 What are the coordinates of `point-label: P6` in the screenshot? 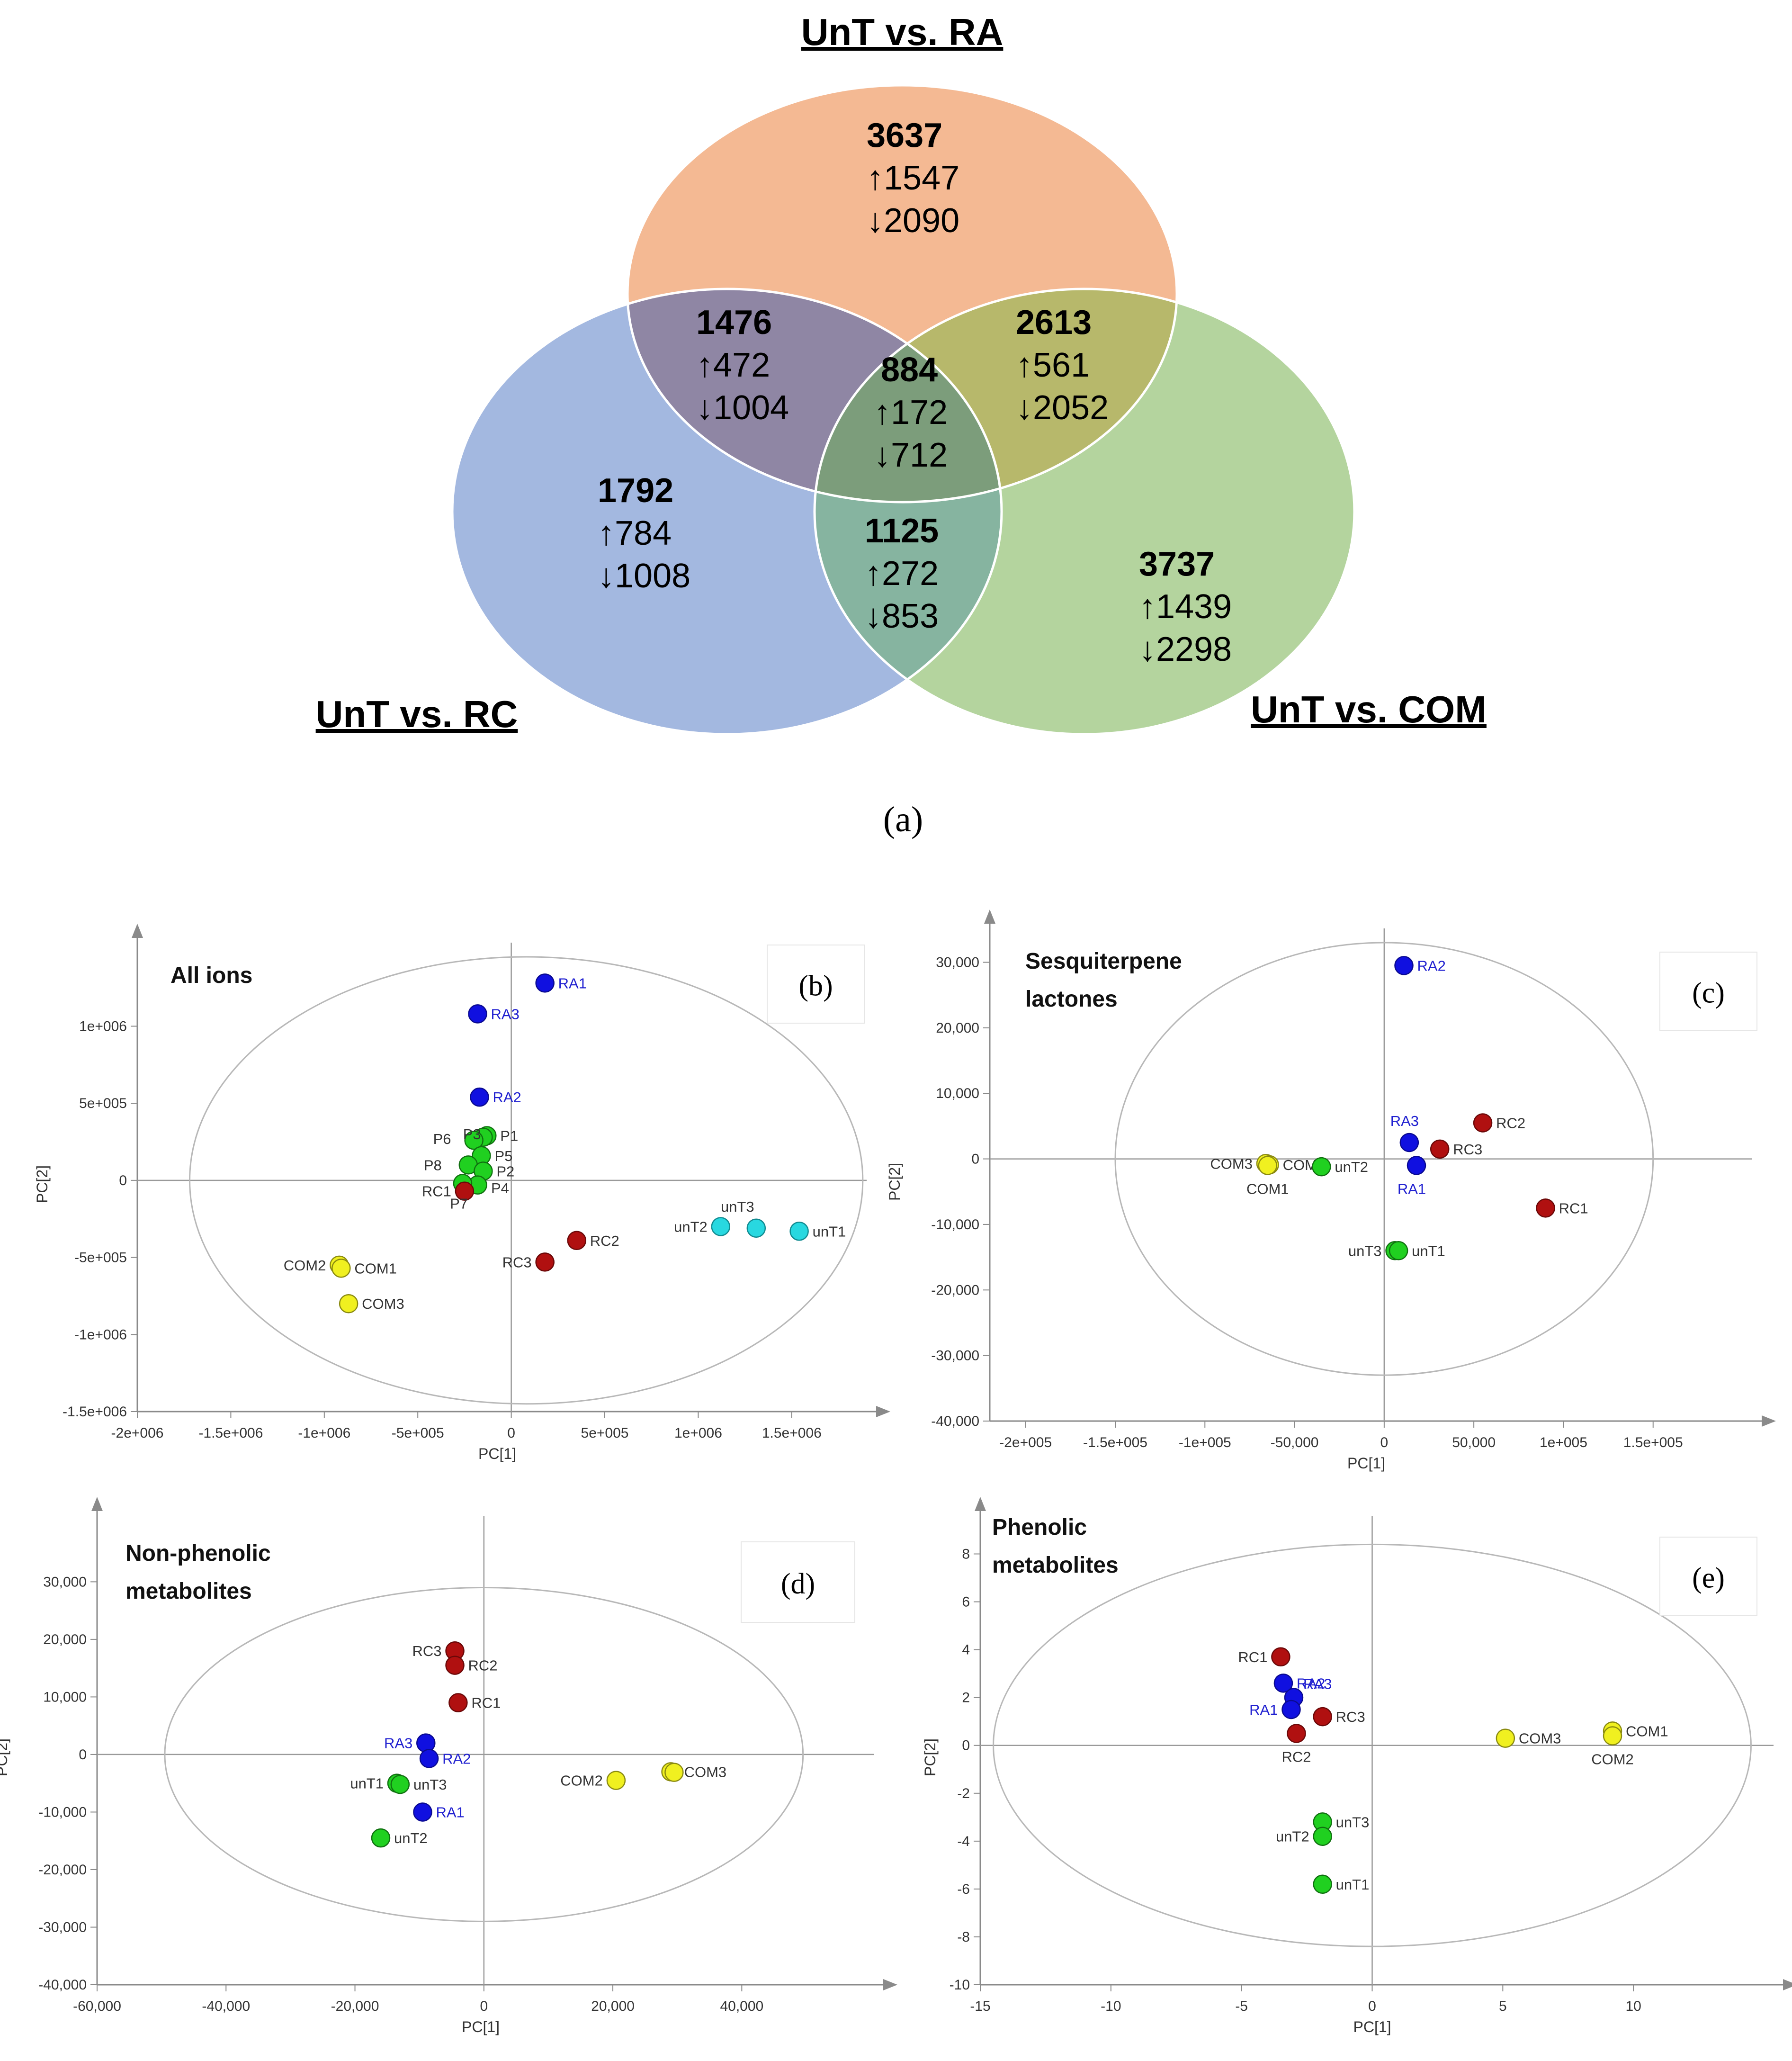 It's located at (442, 1139).